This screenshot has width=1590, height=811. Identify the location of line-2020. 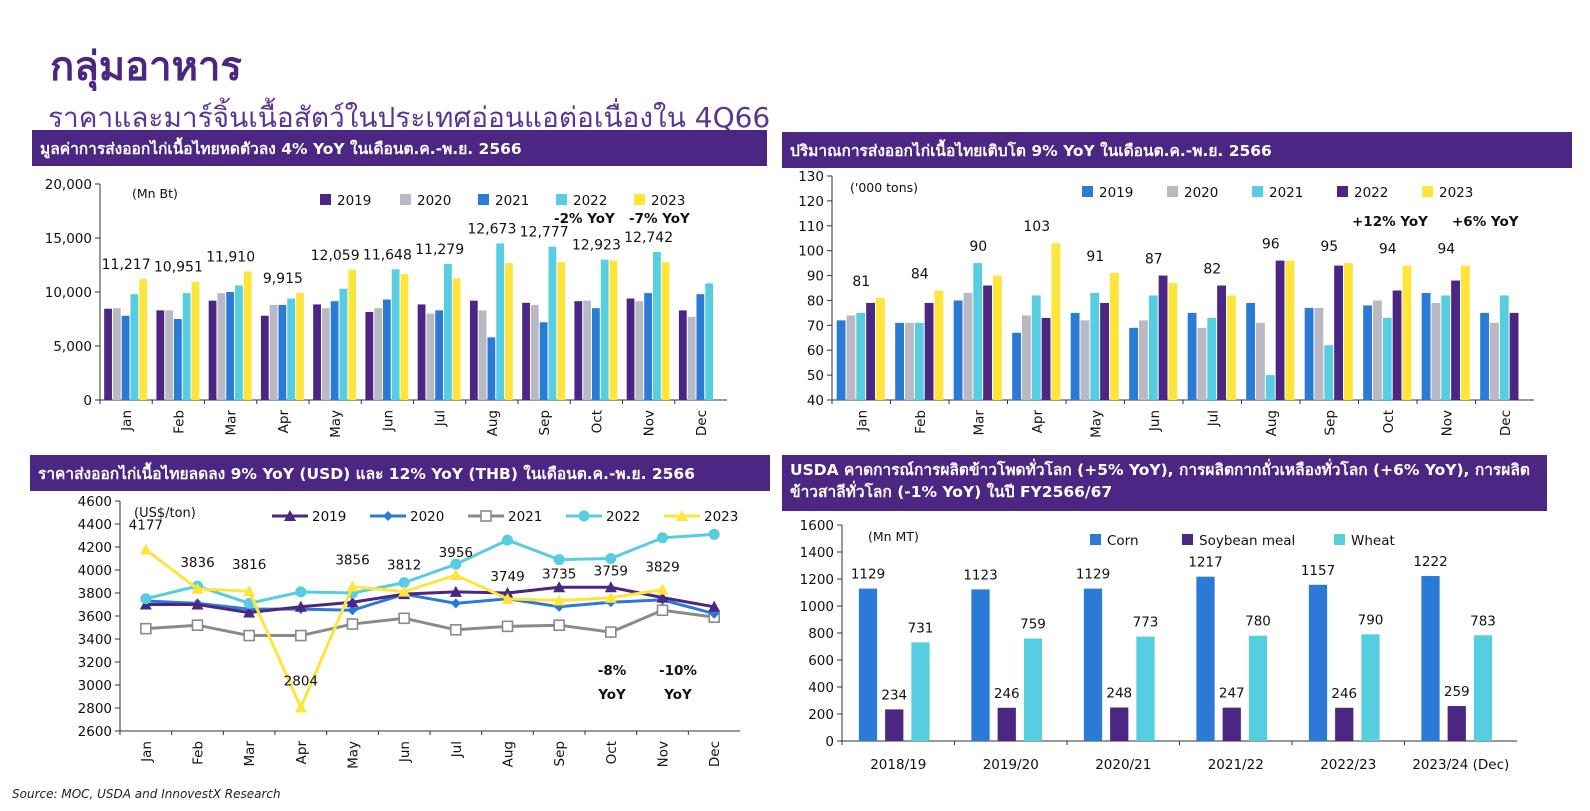
(430, 604).